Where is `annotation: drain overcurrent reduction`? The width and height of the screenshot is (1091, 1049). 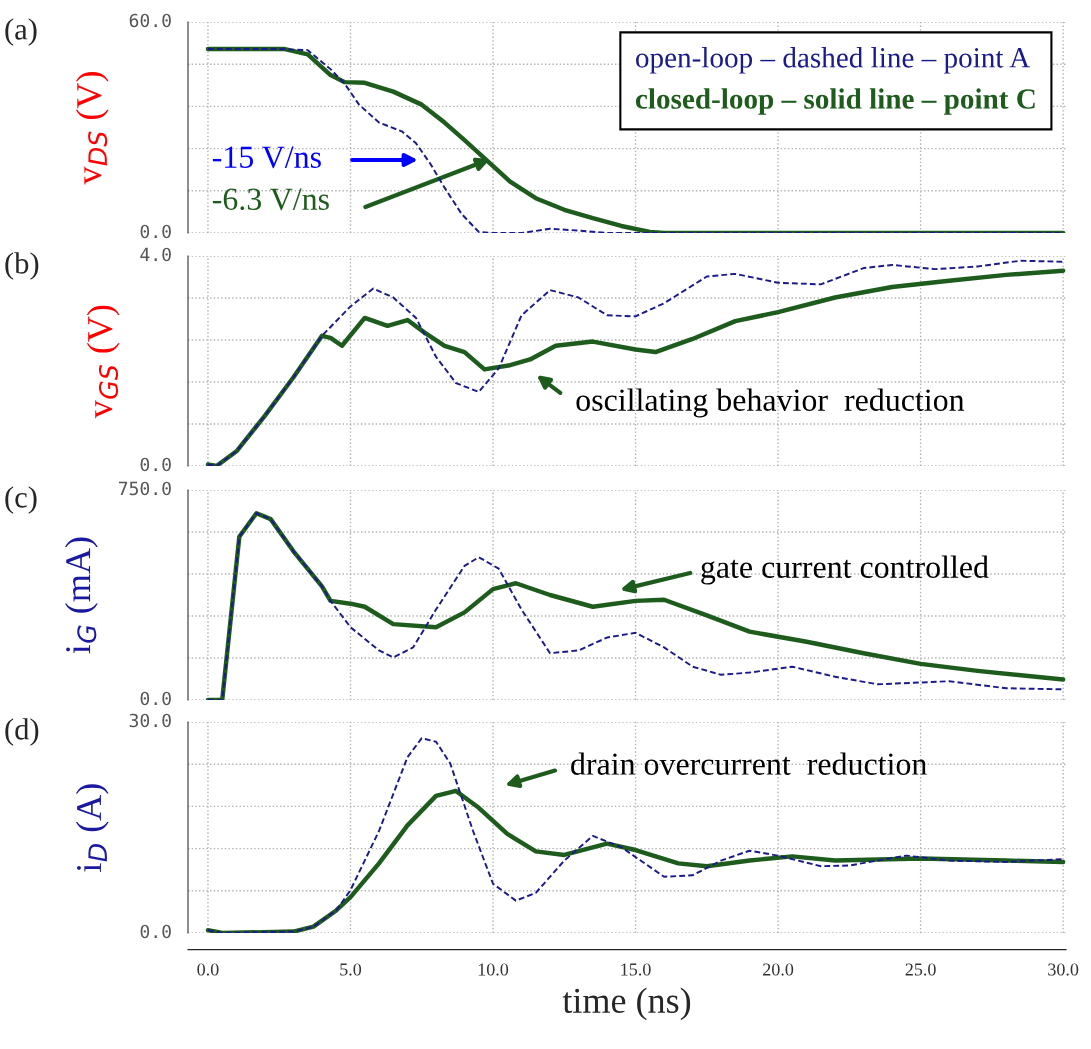
annotation: drain overcurrent reduction is located at coordinates (749, 763).